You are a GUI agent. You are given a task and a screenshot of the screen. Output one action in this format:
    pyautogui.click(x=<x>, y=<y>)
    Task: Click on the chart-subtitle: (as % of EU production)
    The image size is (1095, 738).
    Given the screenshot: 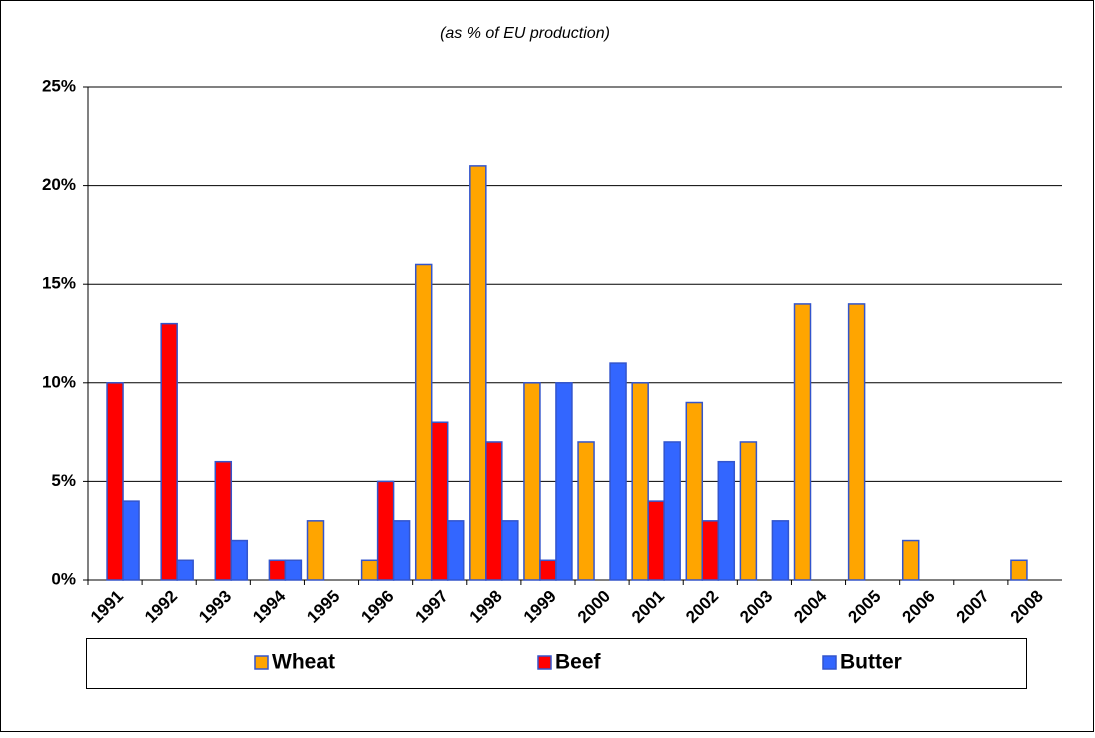 What is the action you would take?
    pyautogui.click(x=525, y=33)
    